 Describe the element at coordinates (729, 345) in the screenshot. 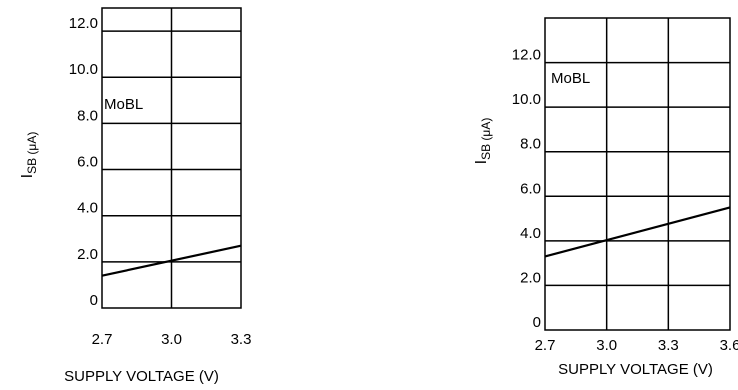

I see `x-tick-label: 3.6` at that location.